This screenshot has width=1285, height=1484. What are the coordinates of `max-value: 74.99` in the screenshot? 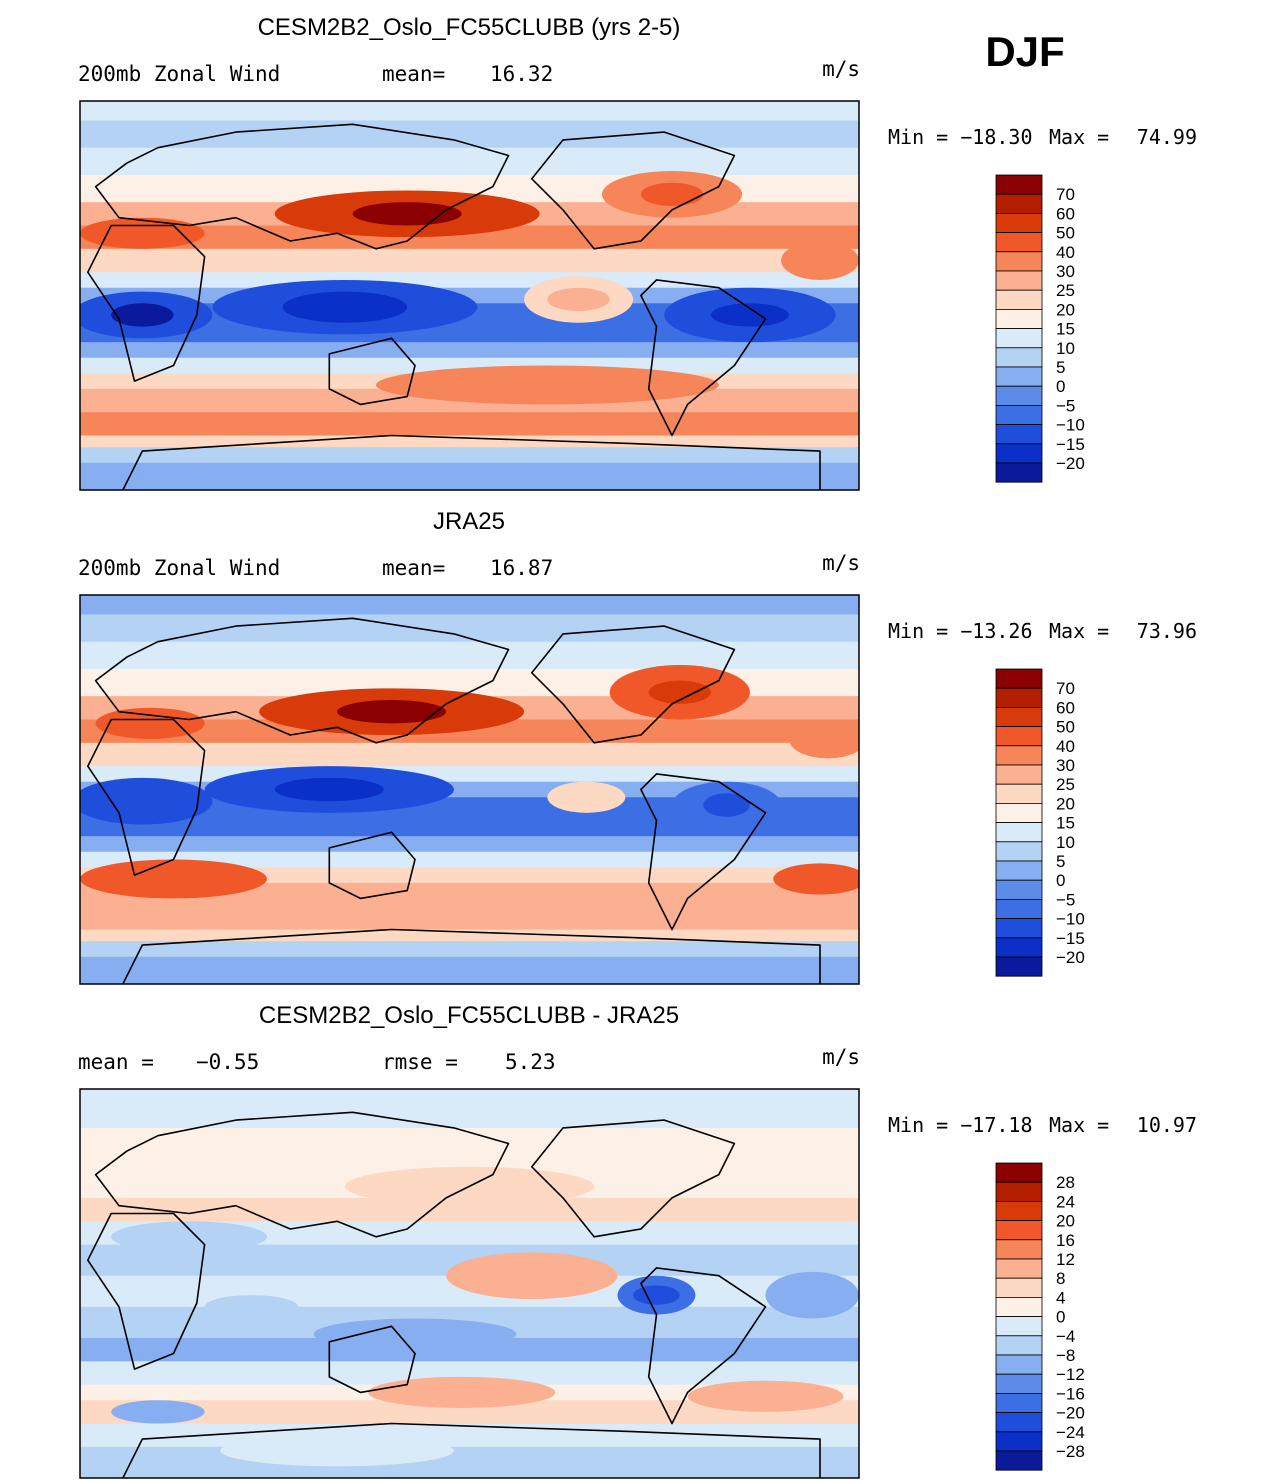 It's located at (1167, 137).